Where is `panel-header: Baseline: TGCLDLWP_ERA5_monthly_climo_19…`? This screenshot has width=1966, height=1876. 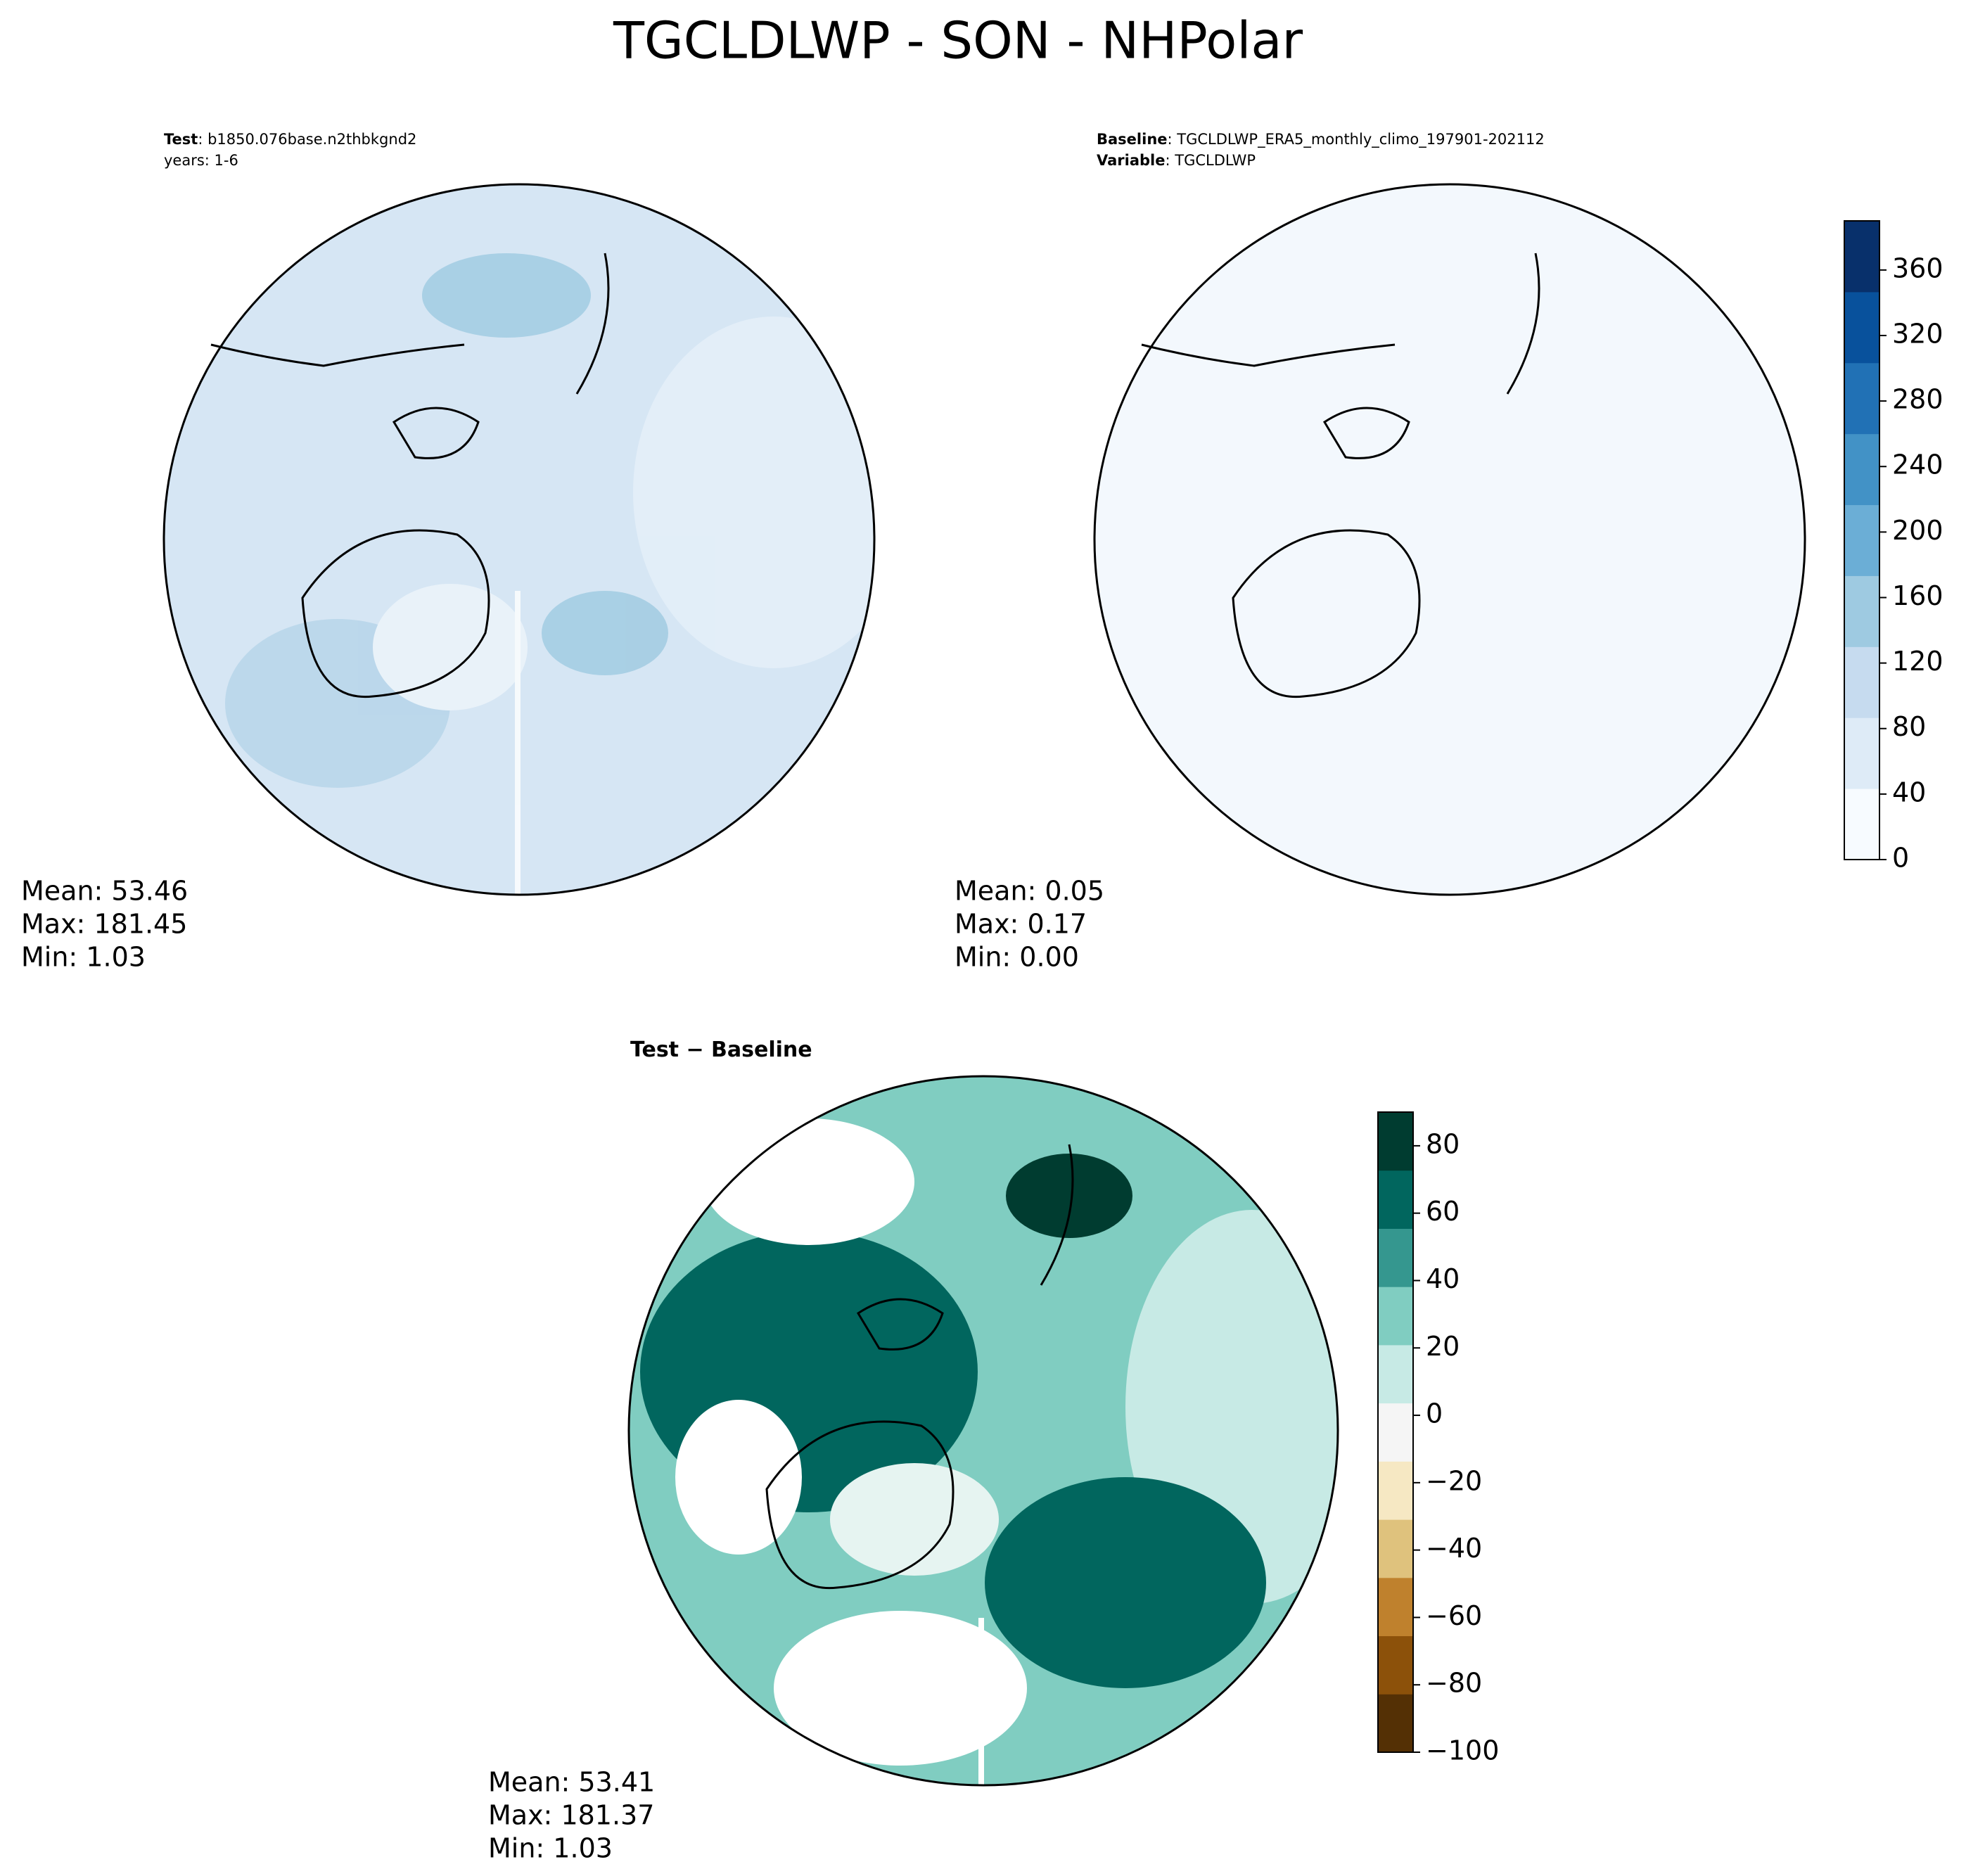
panel-header: Baseline: TGCLDLWP_ERA5_monthly_climo_19… is located at coordinates (1321, 139).